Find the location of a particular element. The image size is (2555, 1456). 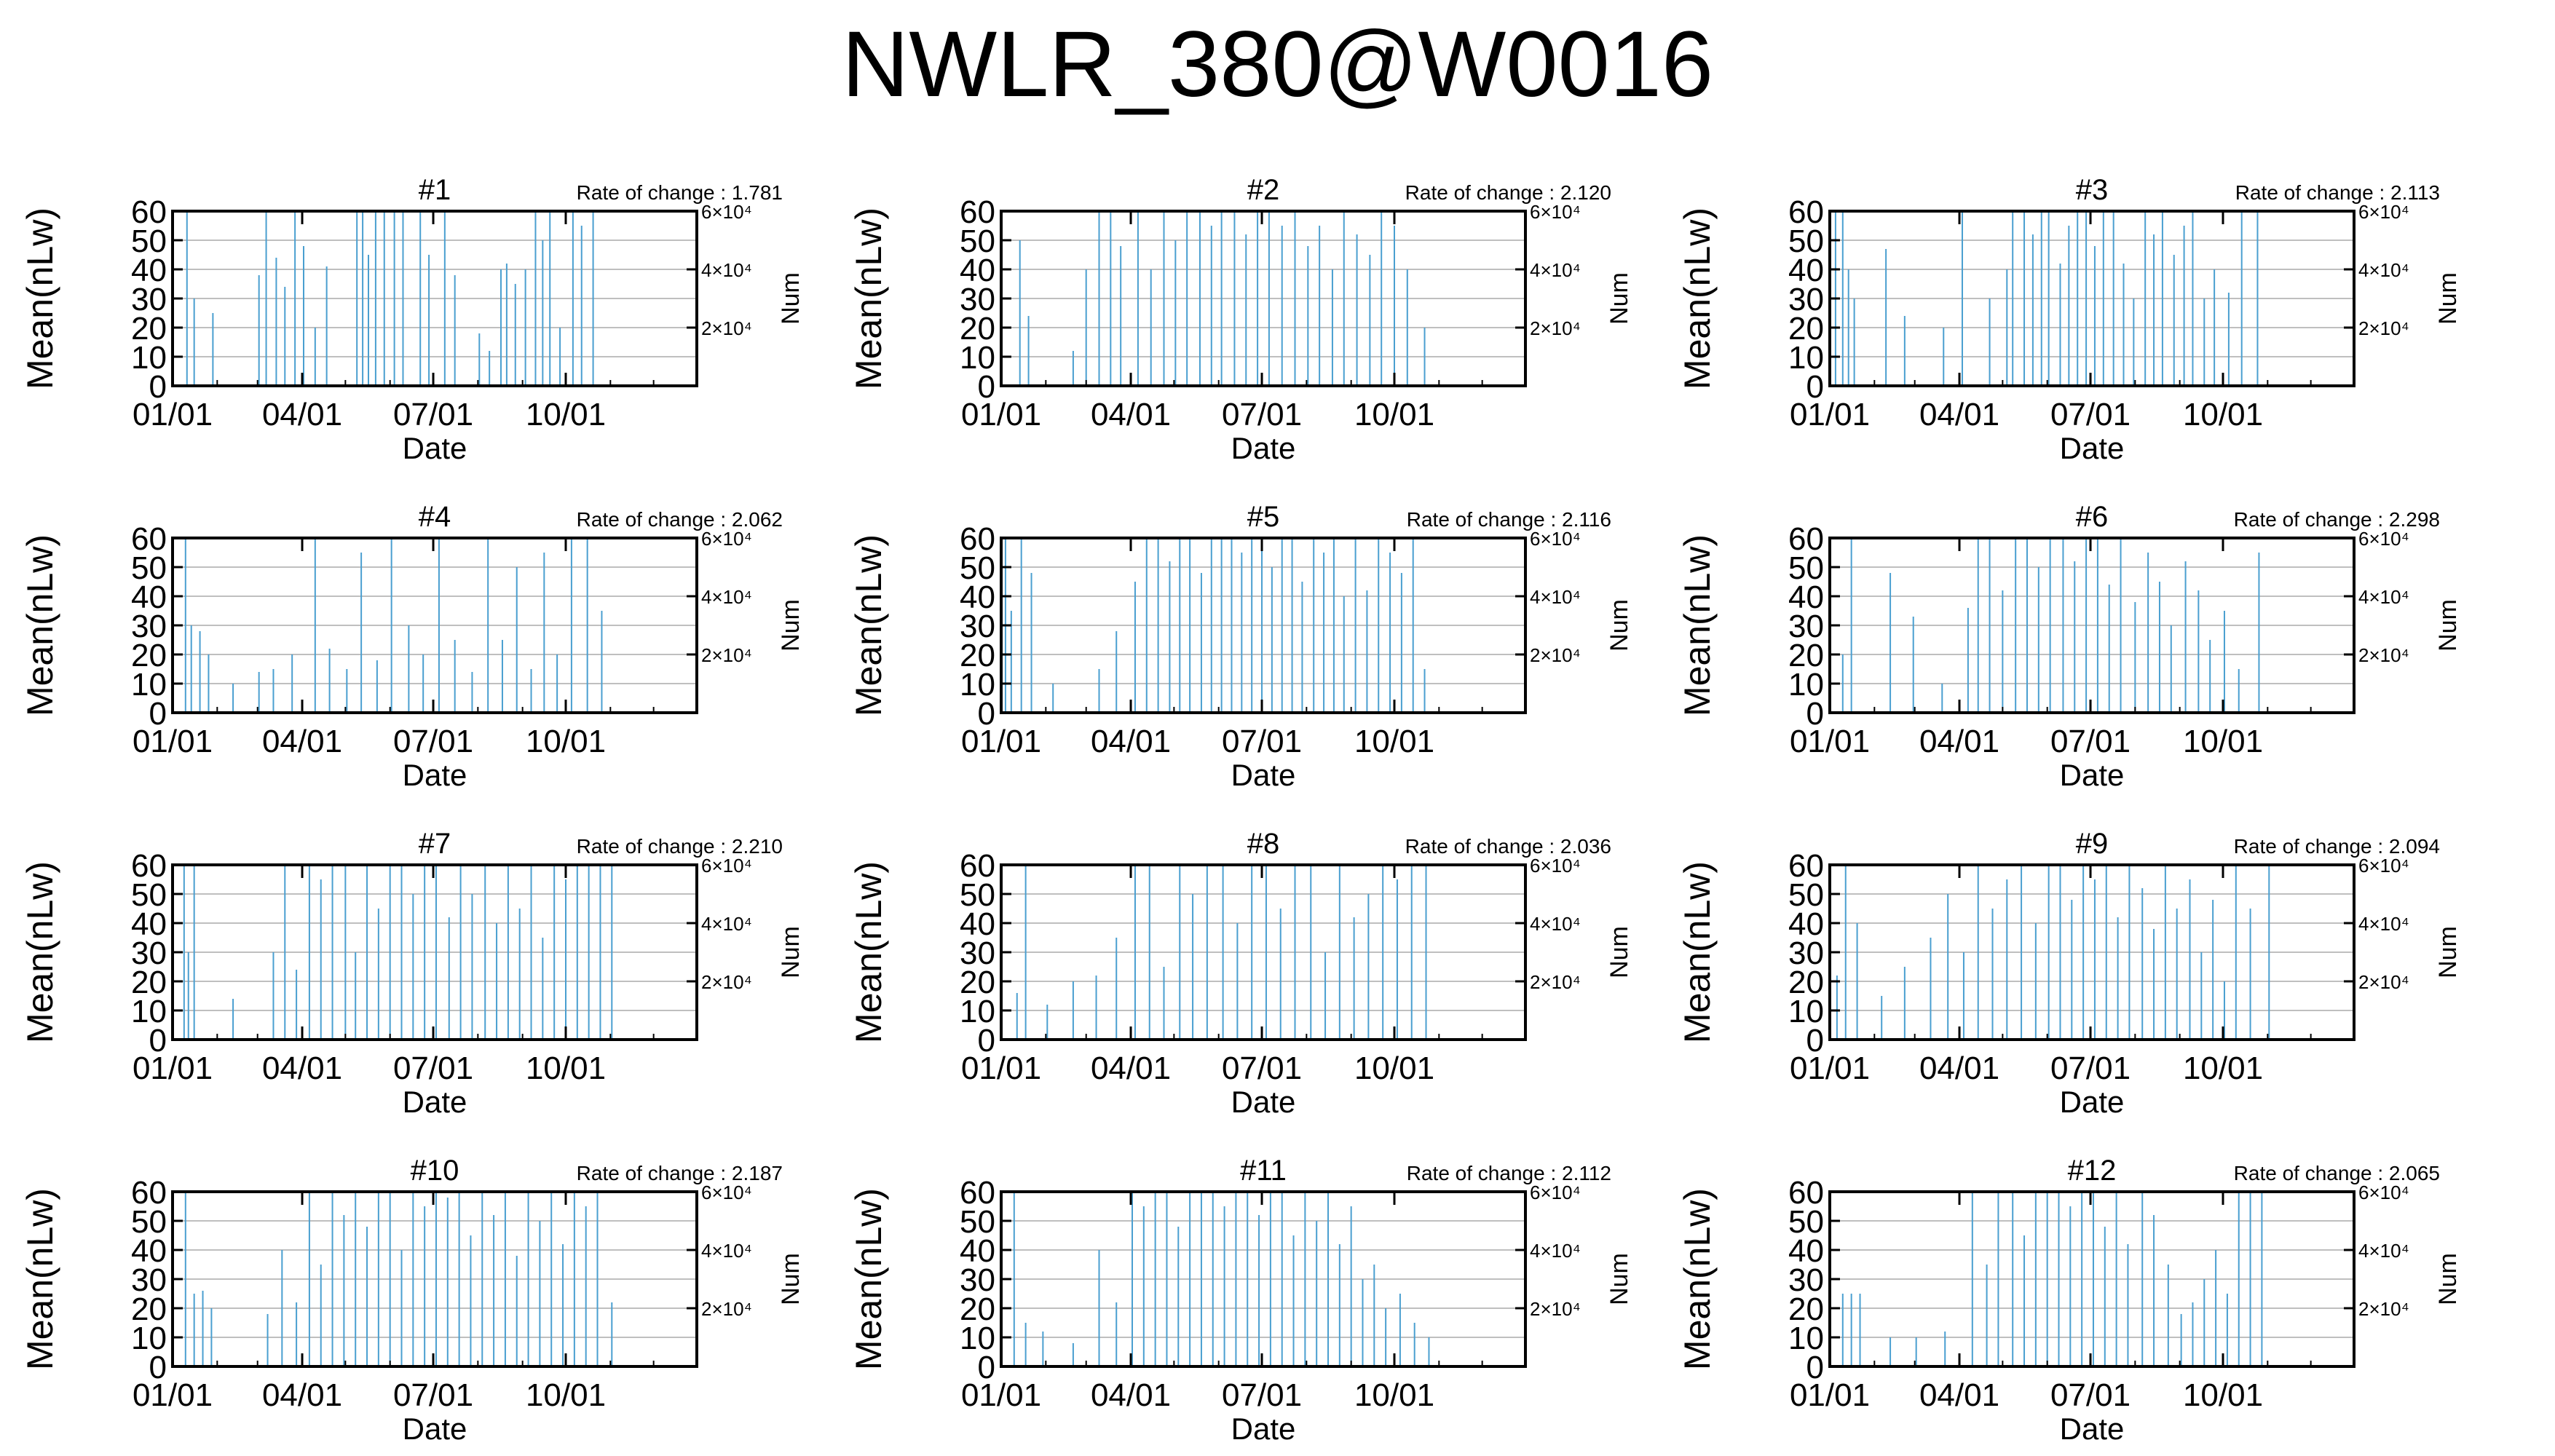

rate-of-change-label: Rate of change : 1.781 is located at coordinates (680, 192).